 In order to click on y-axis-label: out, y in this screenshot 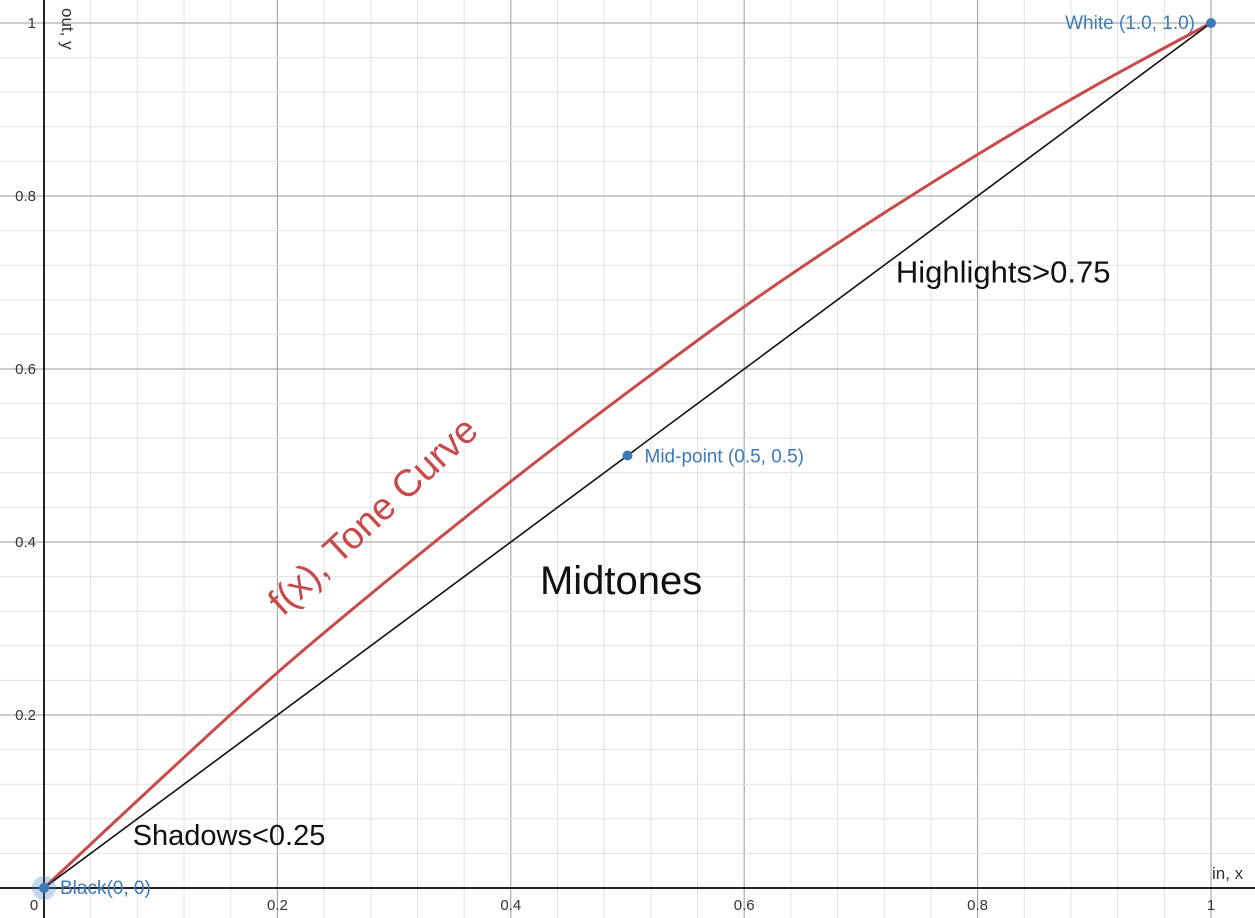, I will do `click(67, 29)`.